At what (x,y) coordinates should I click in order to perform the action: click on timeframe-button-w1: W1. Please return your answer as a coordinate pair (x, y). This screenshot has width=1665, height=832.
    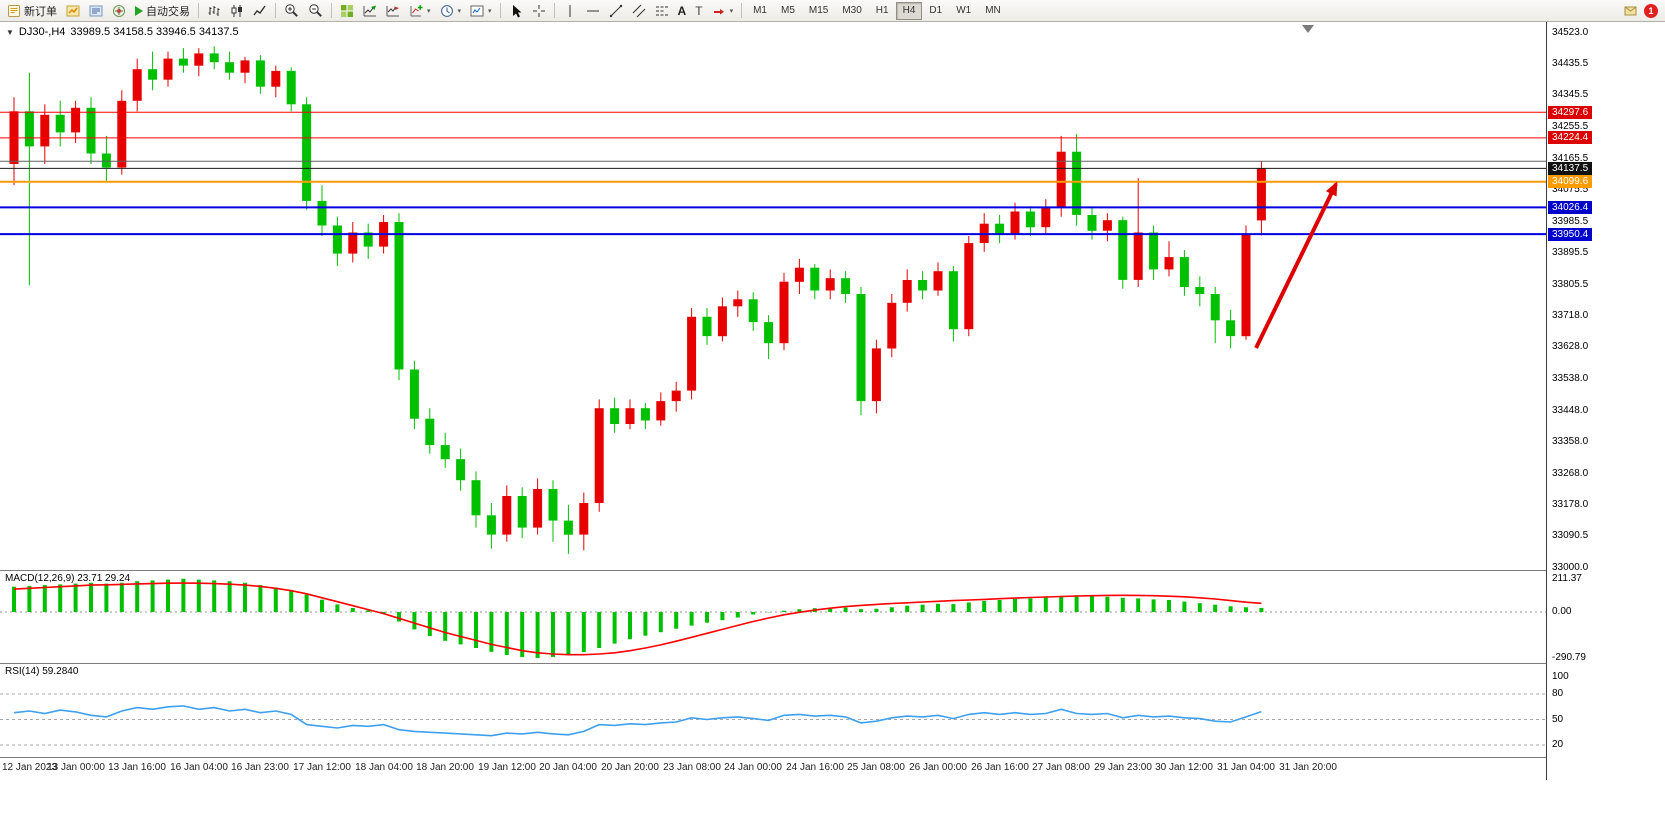
    Looking at the image, I should click on (963, 11).